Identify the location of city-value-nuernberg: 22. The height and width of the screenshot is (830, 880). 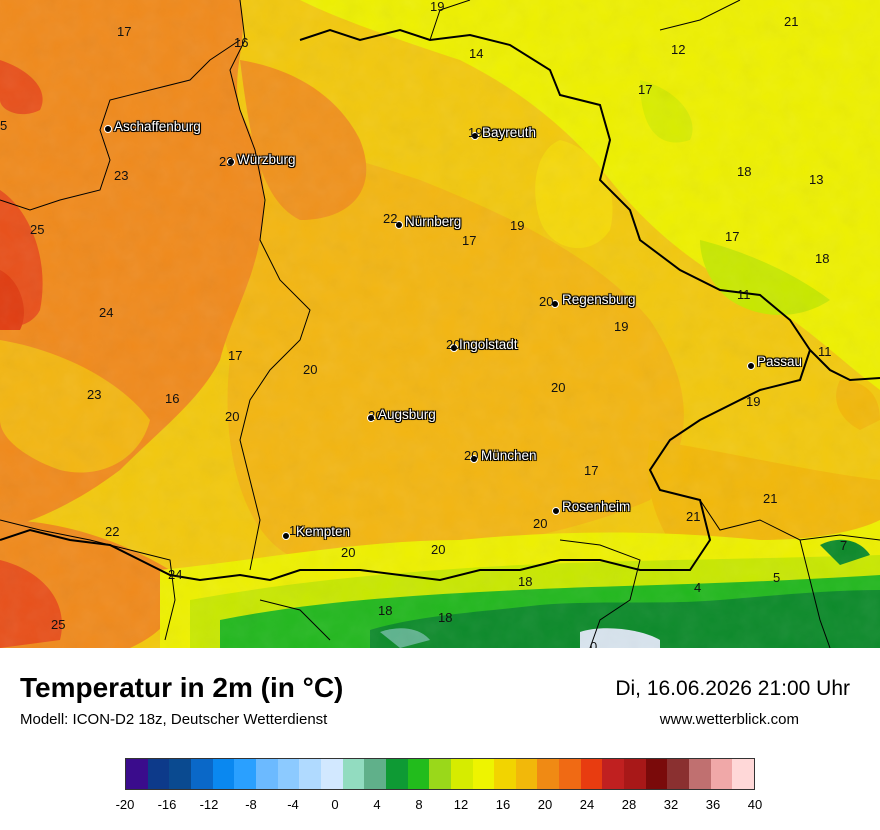
(390, 218).